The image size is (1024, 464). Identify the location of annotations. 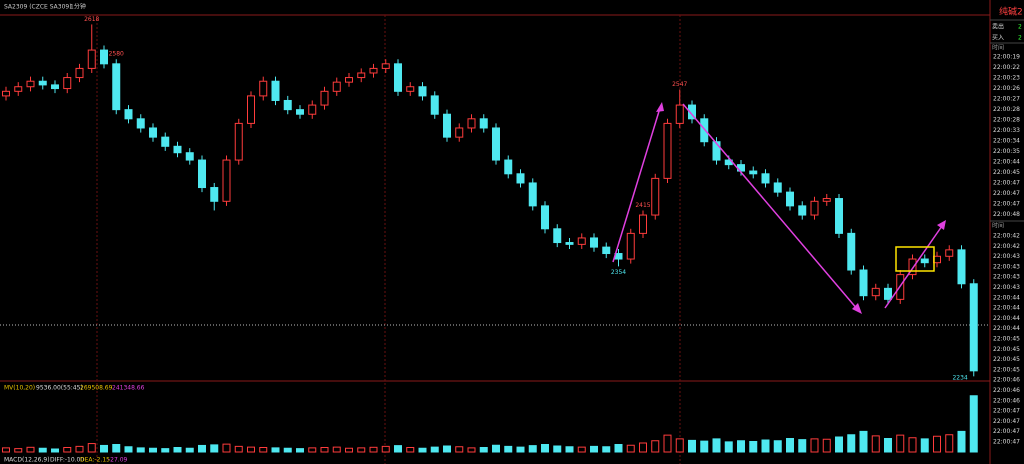
(779, 208).